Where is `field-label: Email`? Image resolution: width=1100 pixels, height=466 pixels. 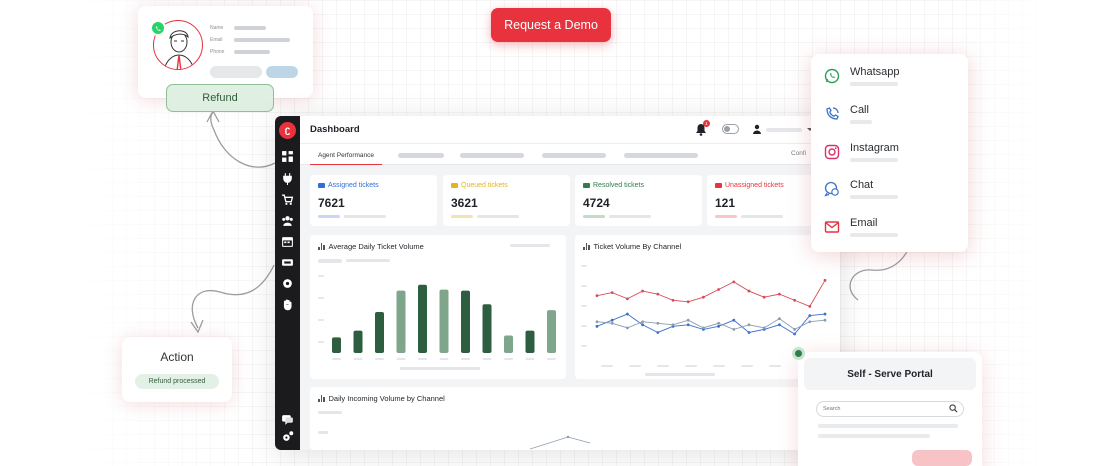
field-label: Email is located at coordinates (216, 40).